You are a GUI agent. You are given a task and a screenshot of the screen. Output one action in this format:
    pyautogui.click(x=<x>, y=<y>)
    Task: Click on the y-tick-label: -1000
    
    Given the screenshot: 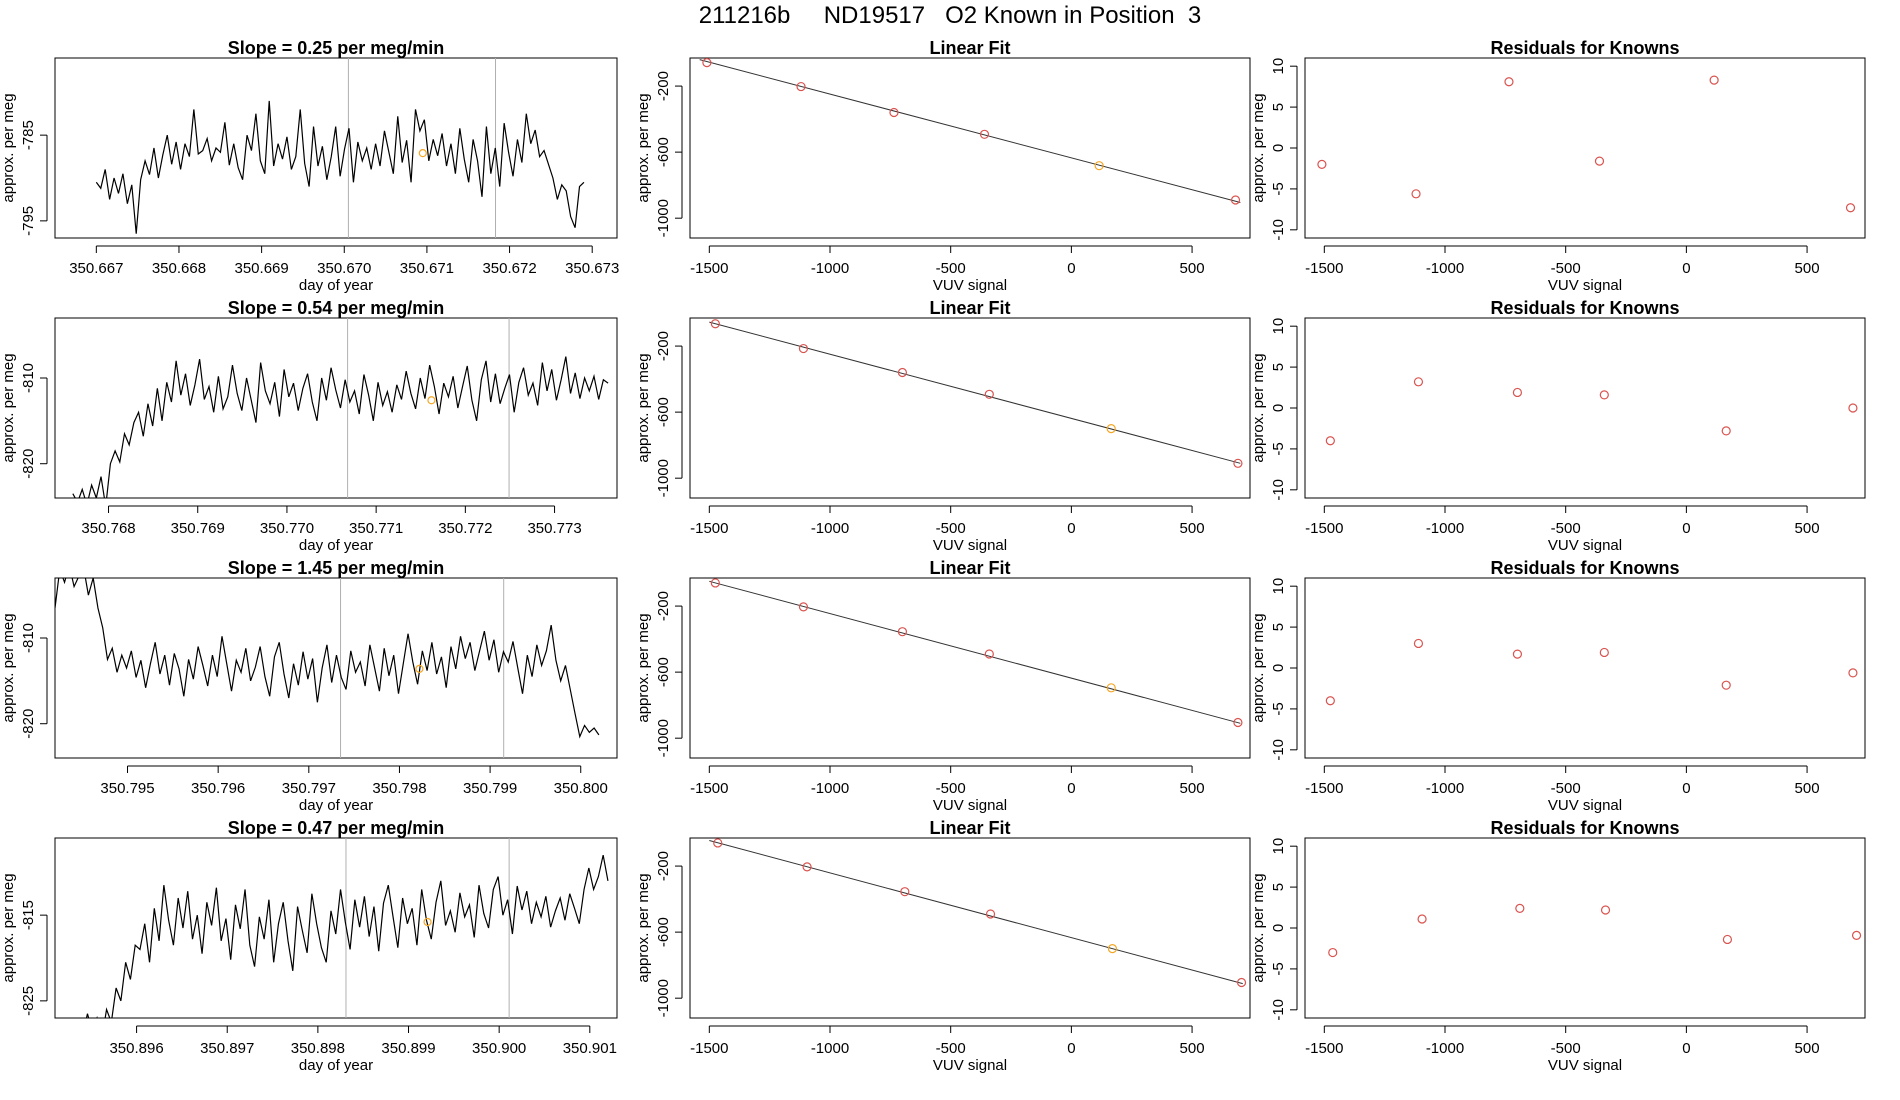 What is the action you would take?
    pyautogui.click(x=663, y=478)
    